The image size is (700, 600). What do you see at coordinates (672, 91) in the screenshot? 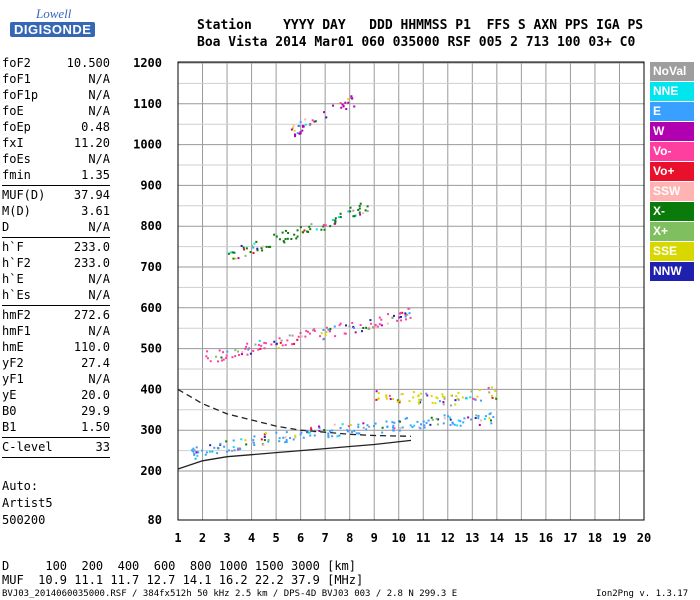
I see `legend-item: NNE` at bounding box center [672, 91].